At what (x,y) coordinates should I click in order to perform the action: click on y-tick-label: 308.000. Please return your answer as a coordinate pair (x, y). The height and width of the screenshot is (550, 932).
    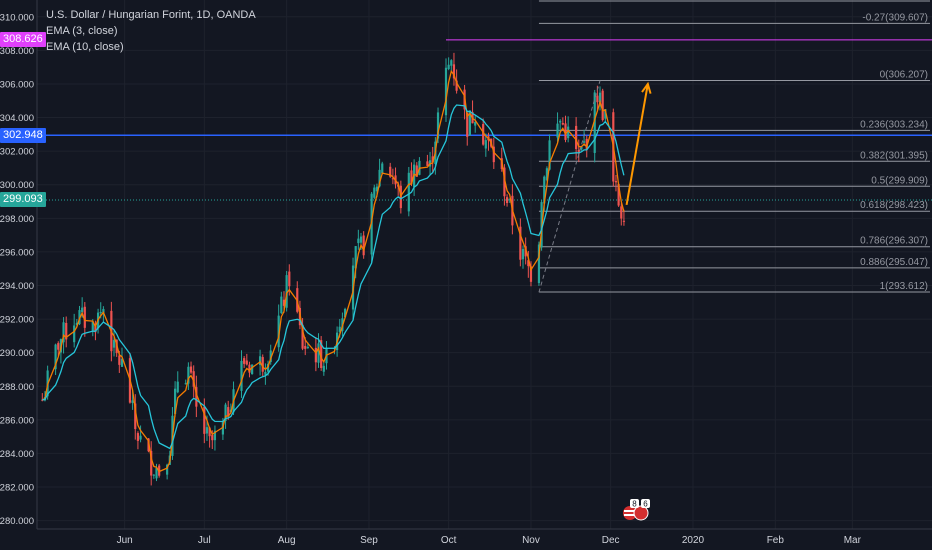
    Looking at the image, I should click on (17, 51).